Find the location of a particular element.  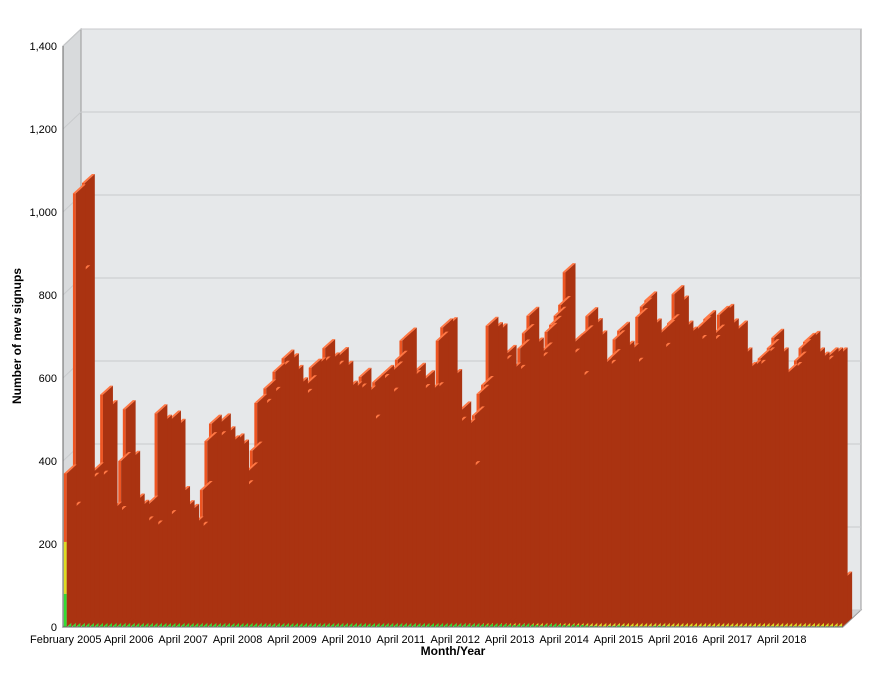

x-axis-title: Month/Year is located at coordinates (453, 651).